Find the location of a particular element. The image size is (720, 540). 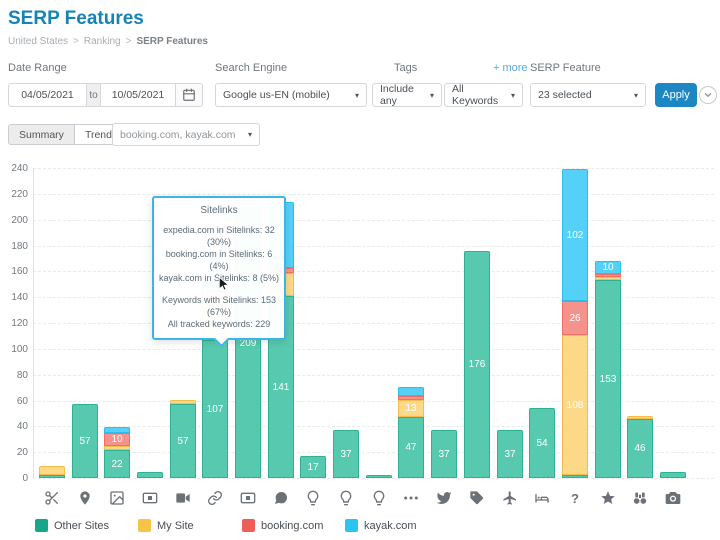

segment-other-sites: 176 is located at coordinates (477, 364).